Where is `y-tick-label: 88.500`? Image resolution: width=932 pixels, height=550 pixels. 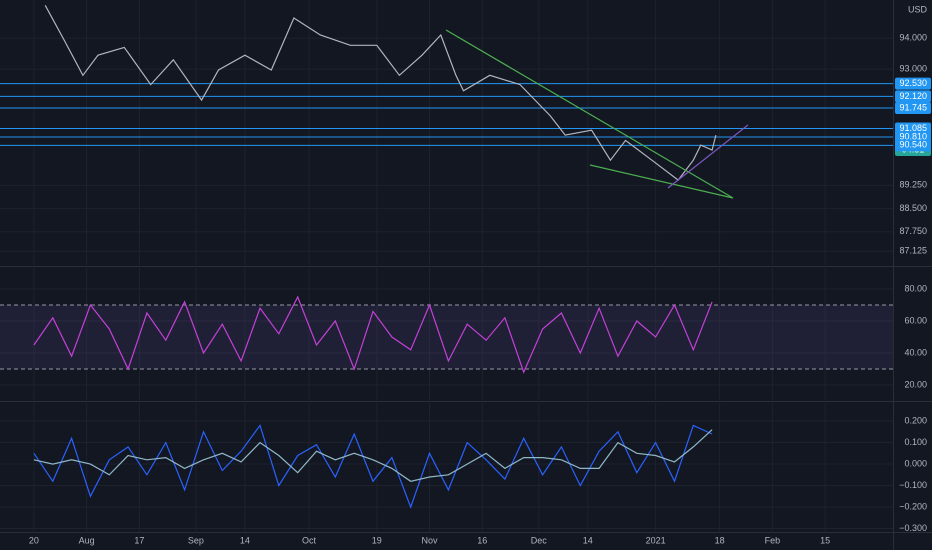 y-tick-label: 88.500 is located at coordinates (913, 208).